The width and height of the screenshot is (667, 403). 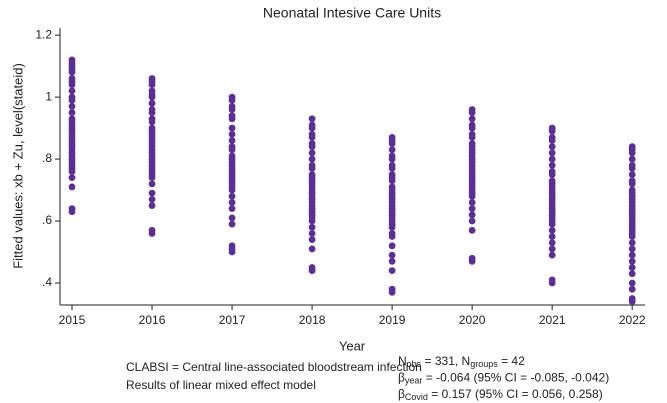 What do you see at coordinates (515, 394) in the screenshot?
I see `stat-text: = 0.157 (95% CI = 0.056, 0.258)` at bounding box center [515, 394].